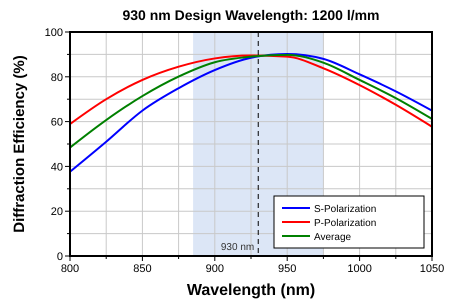 The image size is (450, 303). What do you see at coordinates (53, 33) in the screenshot?
I see `y-tick-label: 100` at bounding box center [53, 33].